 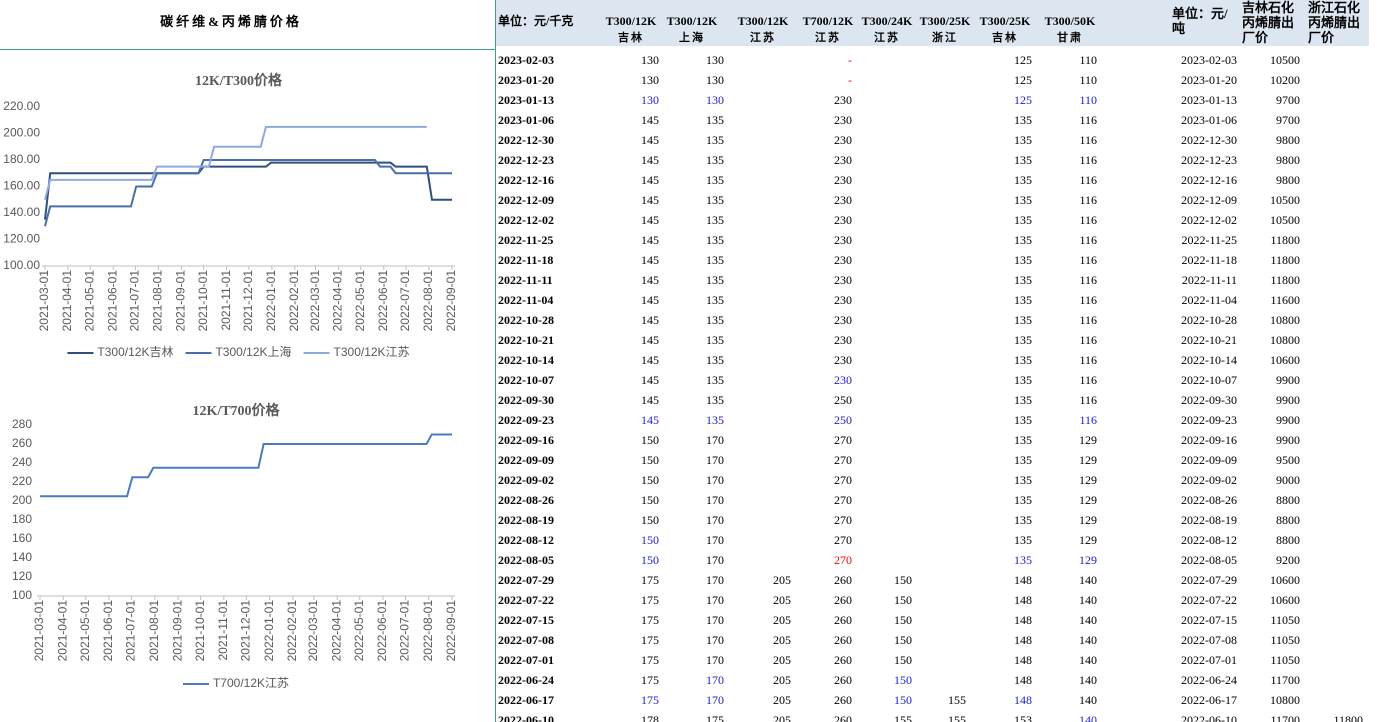 I want to click on column-grade: T300/50K, so click(x=1070, y=21).